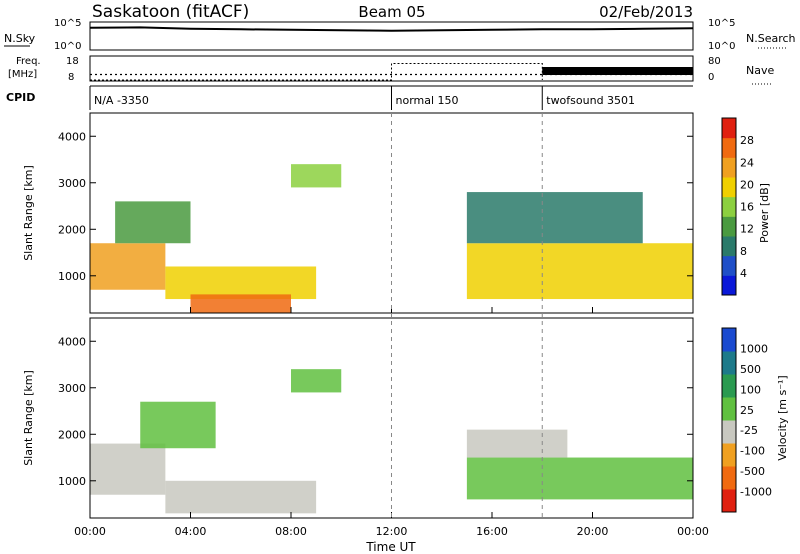  What do you see at coordinates (20, 97) in the screenshot?
I see `cpid-label: CPID` at bounding box center [20, 97].